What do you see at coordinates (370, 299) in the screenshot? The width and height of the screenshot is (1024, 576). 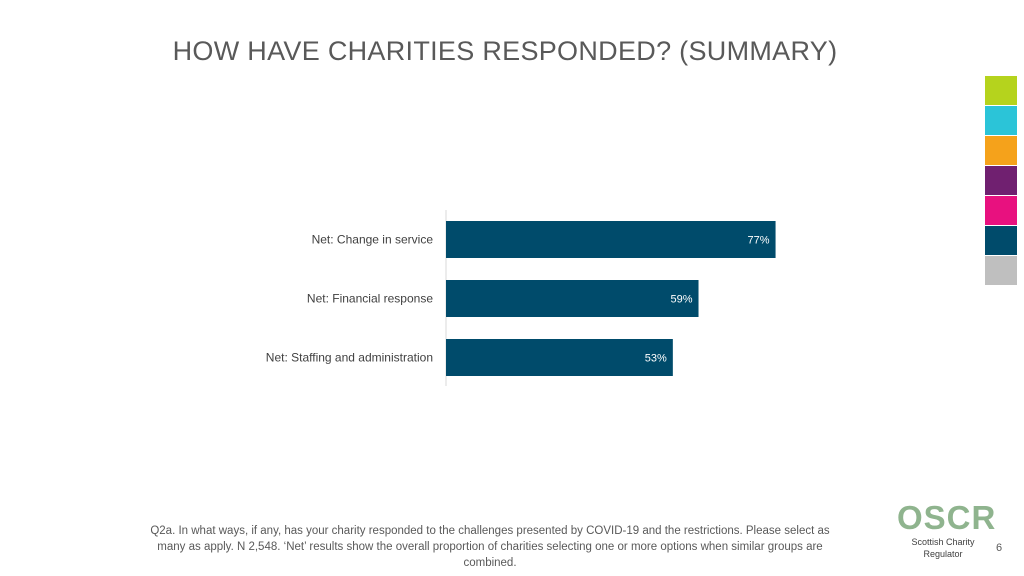 I see `category-label-2: Net: Financial response` at bounding box center [370, 299].